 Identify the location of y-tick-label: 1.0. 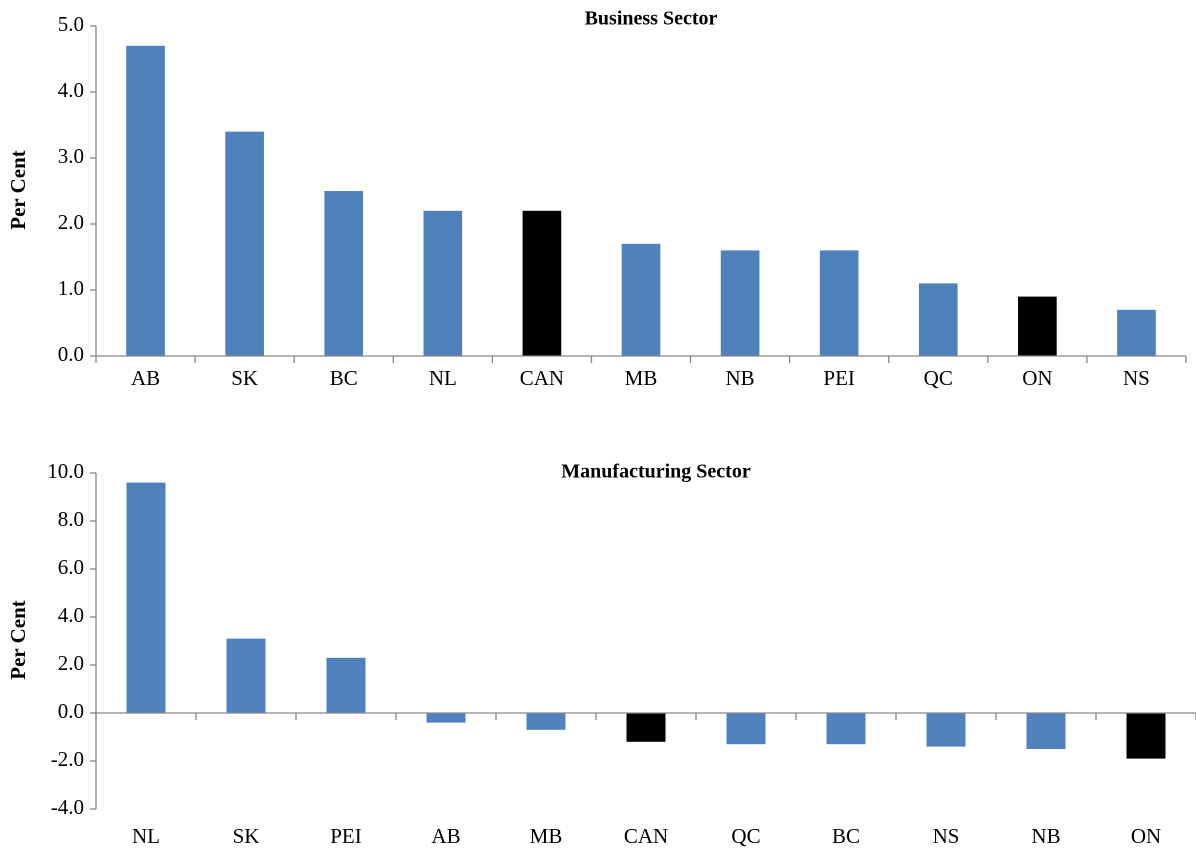
(71, 288).